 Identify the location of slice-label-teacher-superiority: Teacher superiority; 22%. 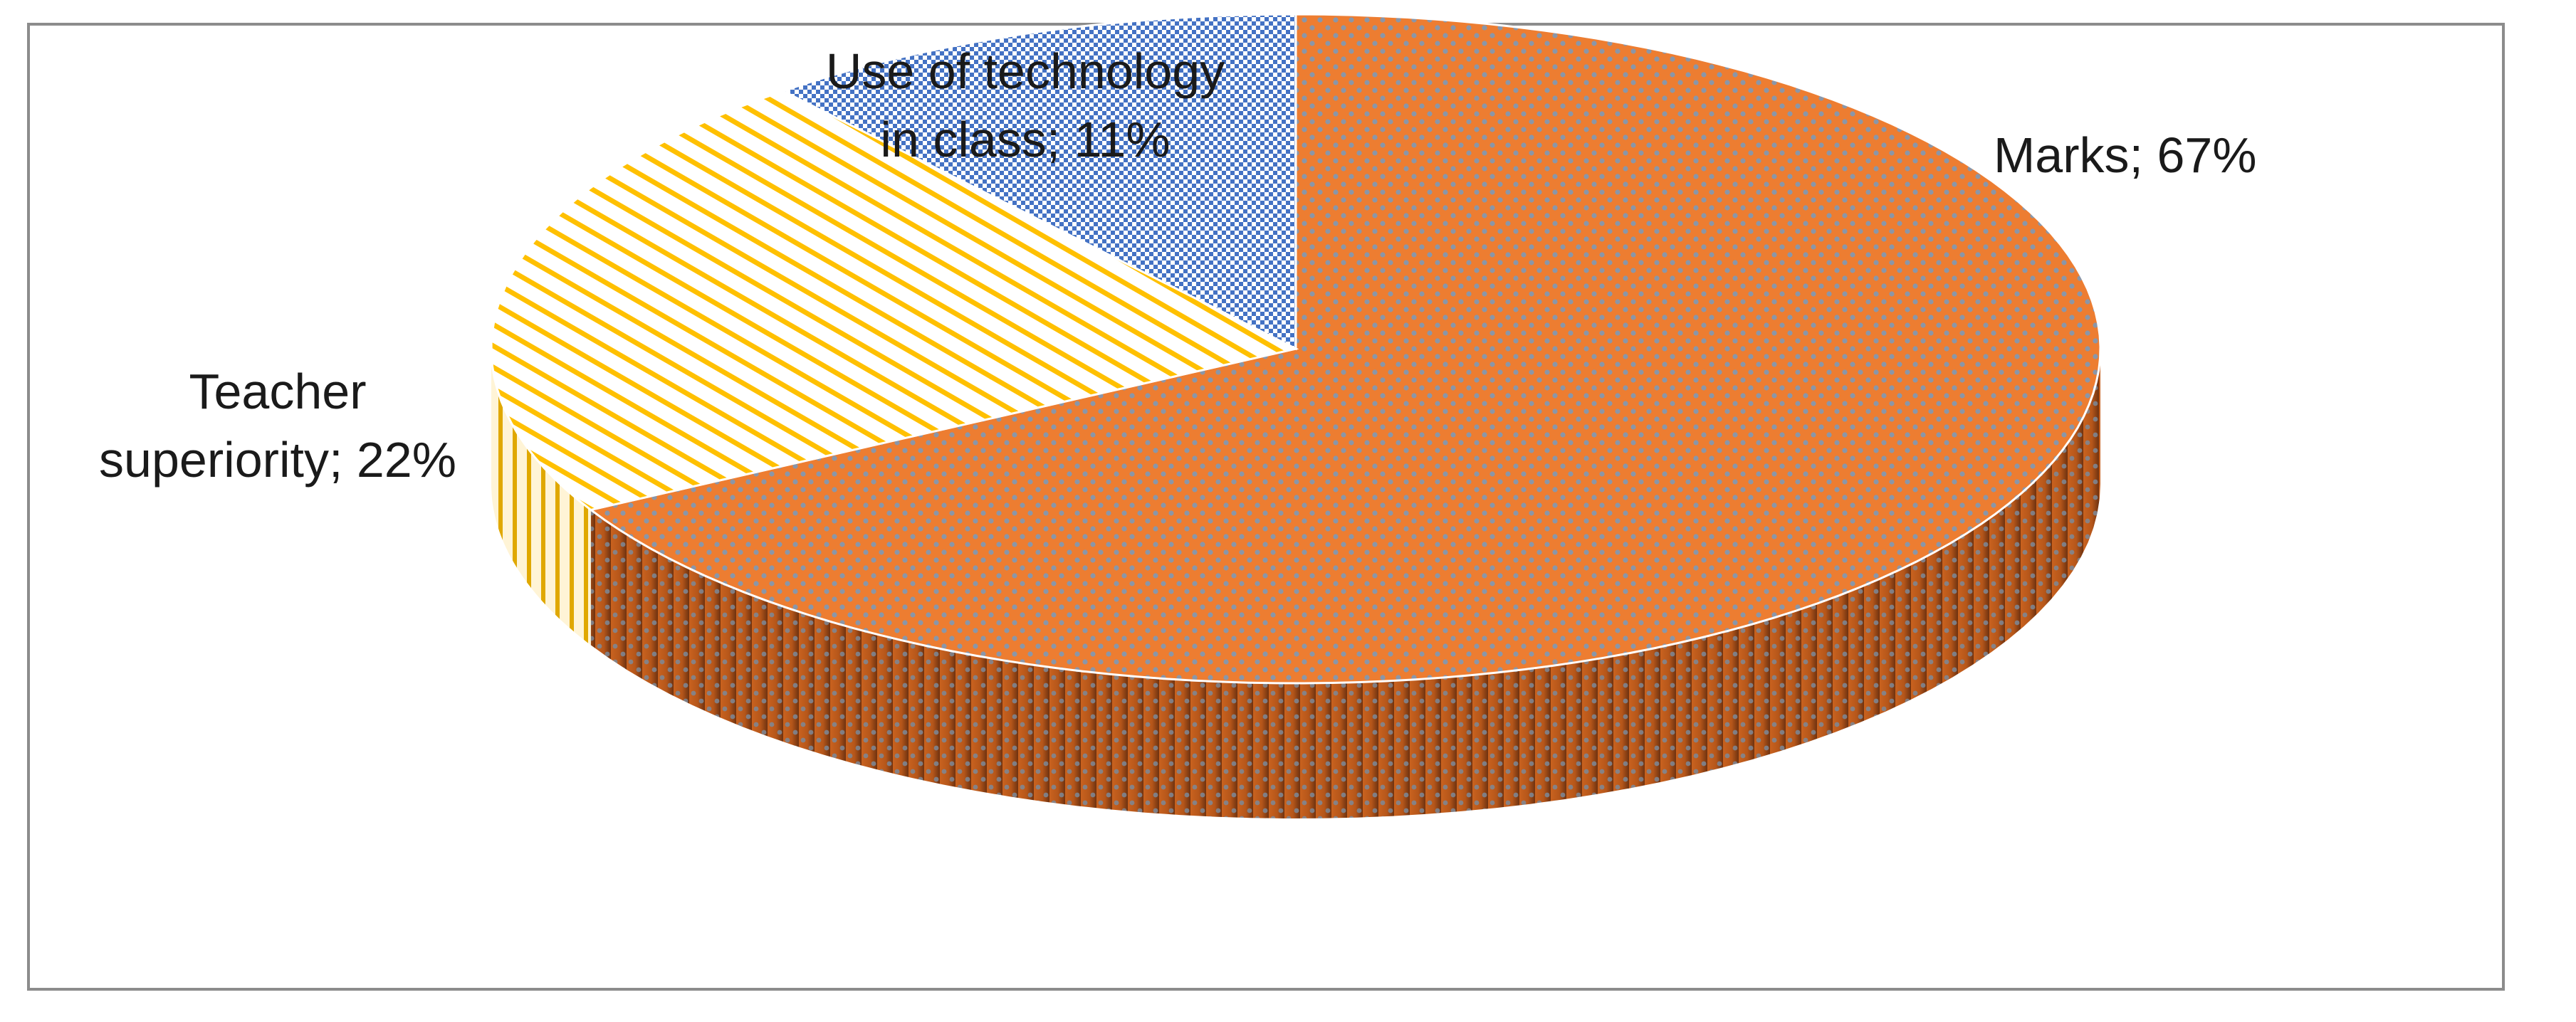
(277, 426).